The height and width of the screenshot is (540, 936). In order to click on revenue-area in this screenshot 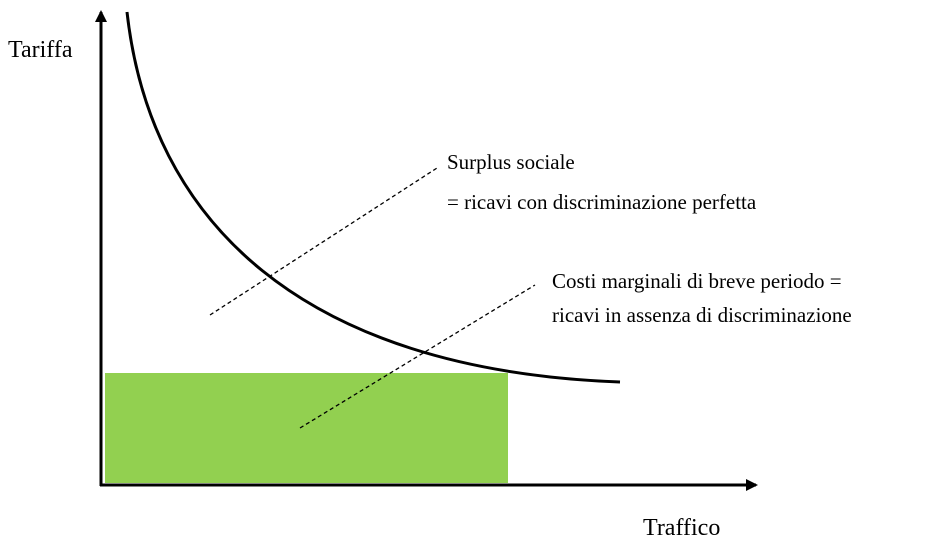, I will do `click(306, 428)`.